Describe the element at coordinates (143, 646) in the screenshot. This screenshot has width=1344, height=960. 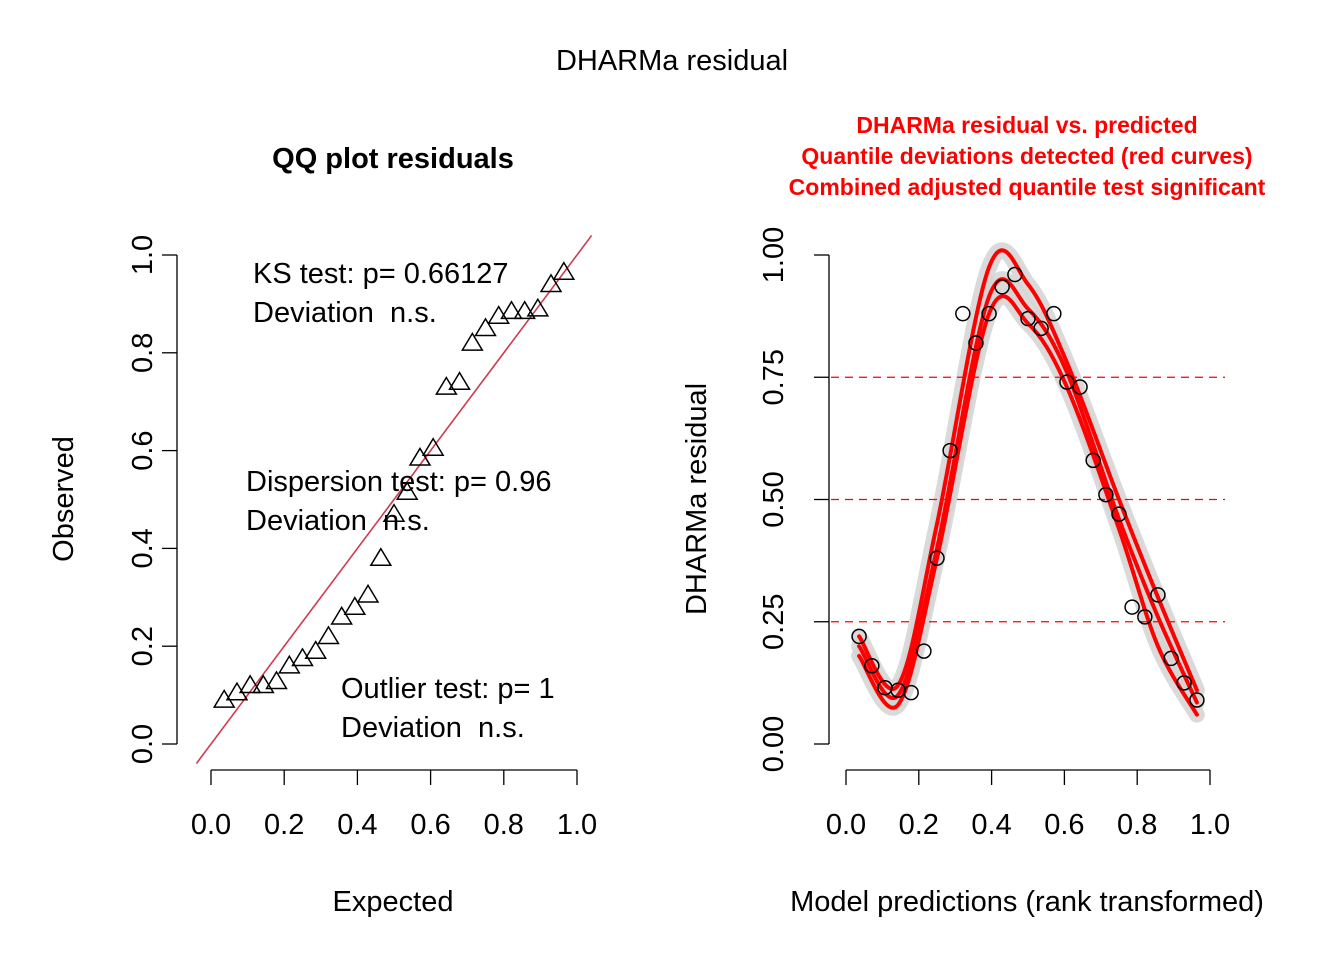
I see `qq-y-tick-label: 0.2` at that location.